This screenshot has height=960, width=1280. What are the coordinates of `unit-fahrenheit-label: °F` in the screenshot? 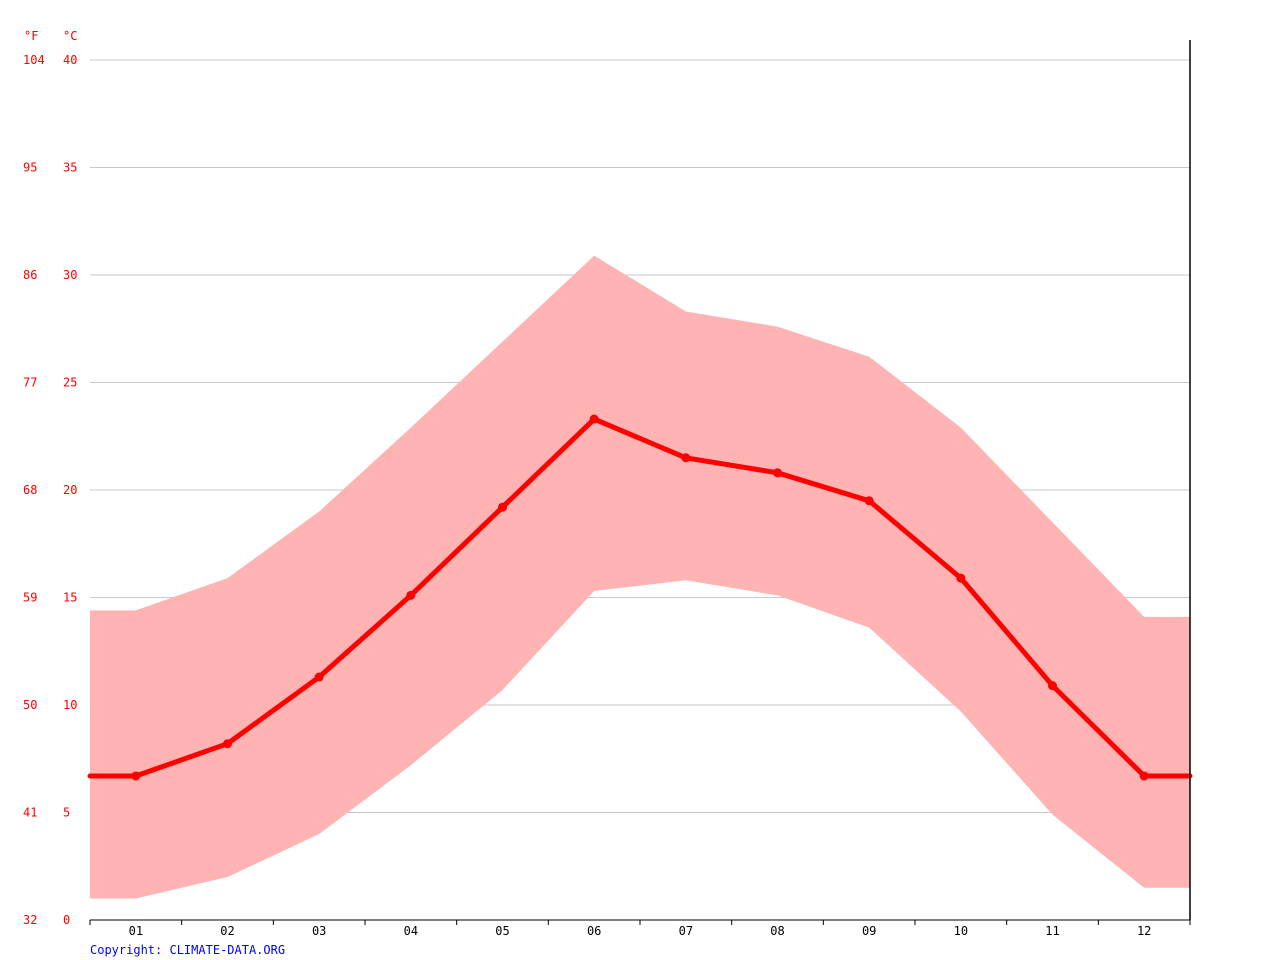 It's located at (31, 36).